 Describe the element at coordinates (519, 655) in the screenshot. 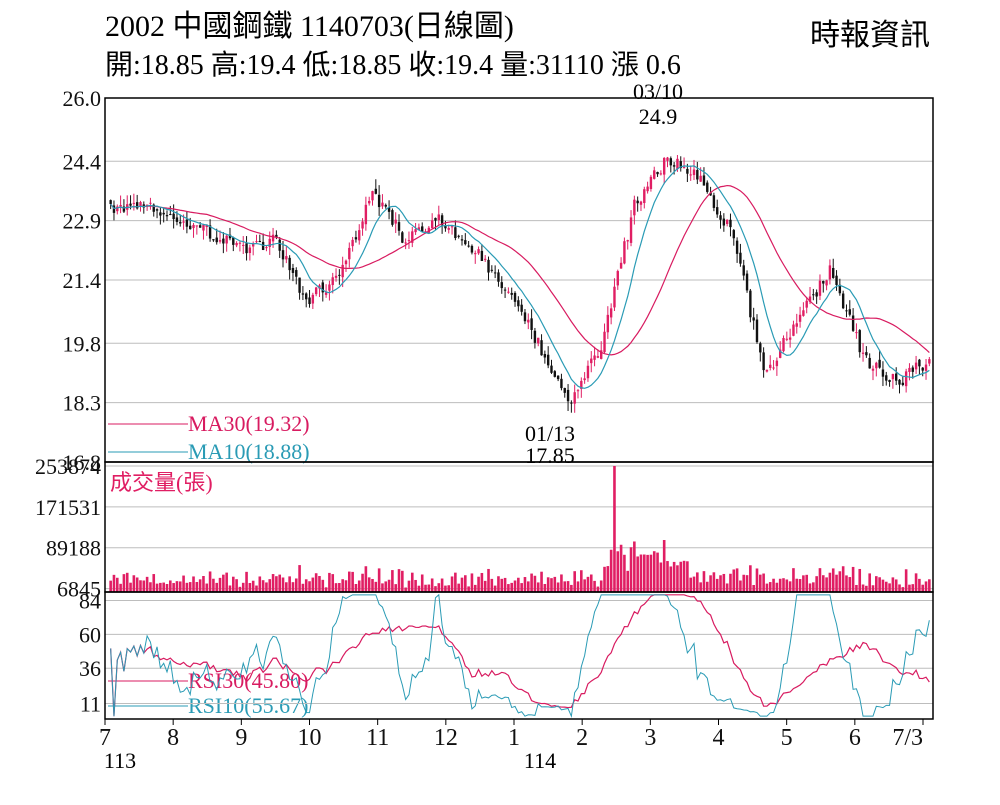

I see `panel-frame` at that location.